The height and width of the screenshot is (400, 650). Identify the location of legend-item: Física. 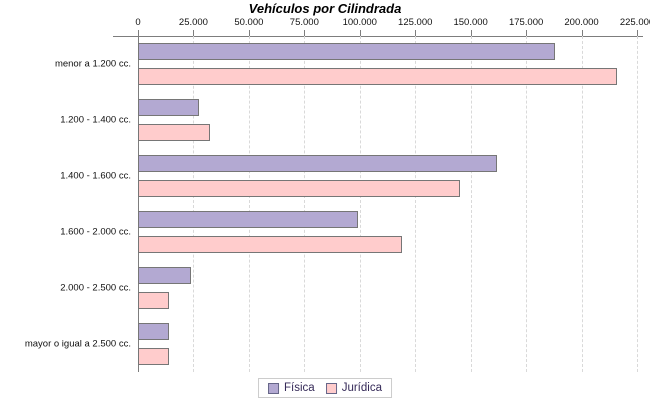
(291, 388).